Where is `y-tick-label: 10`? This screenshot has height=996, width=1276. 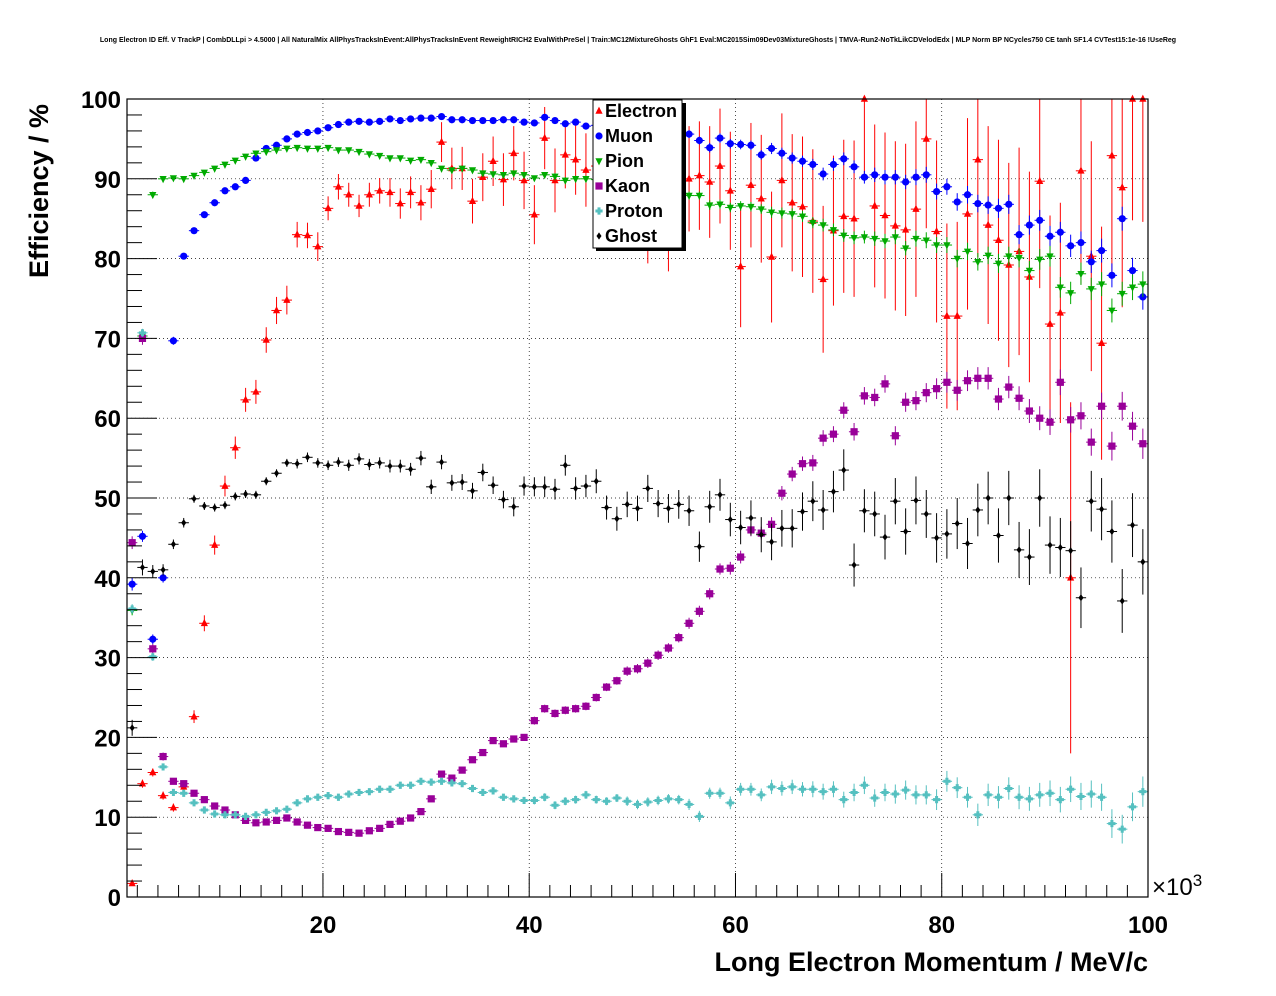 y-tick-label: 10 is located at coordinates (107, 818).